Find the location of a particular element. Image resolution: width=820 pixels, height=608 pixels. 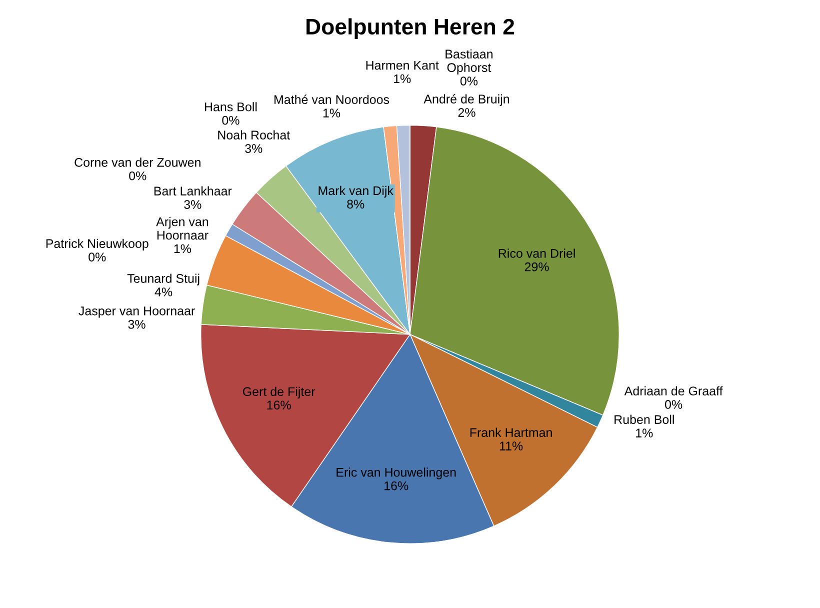

slice-label: Mark van Dijk is located at coordinates (356, 192).